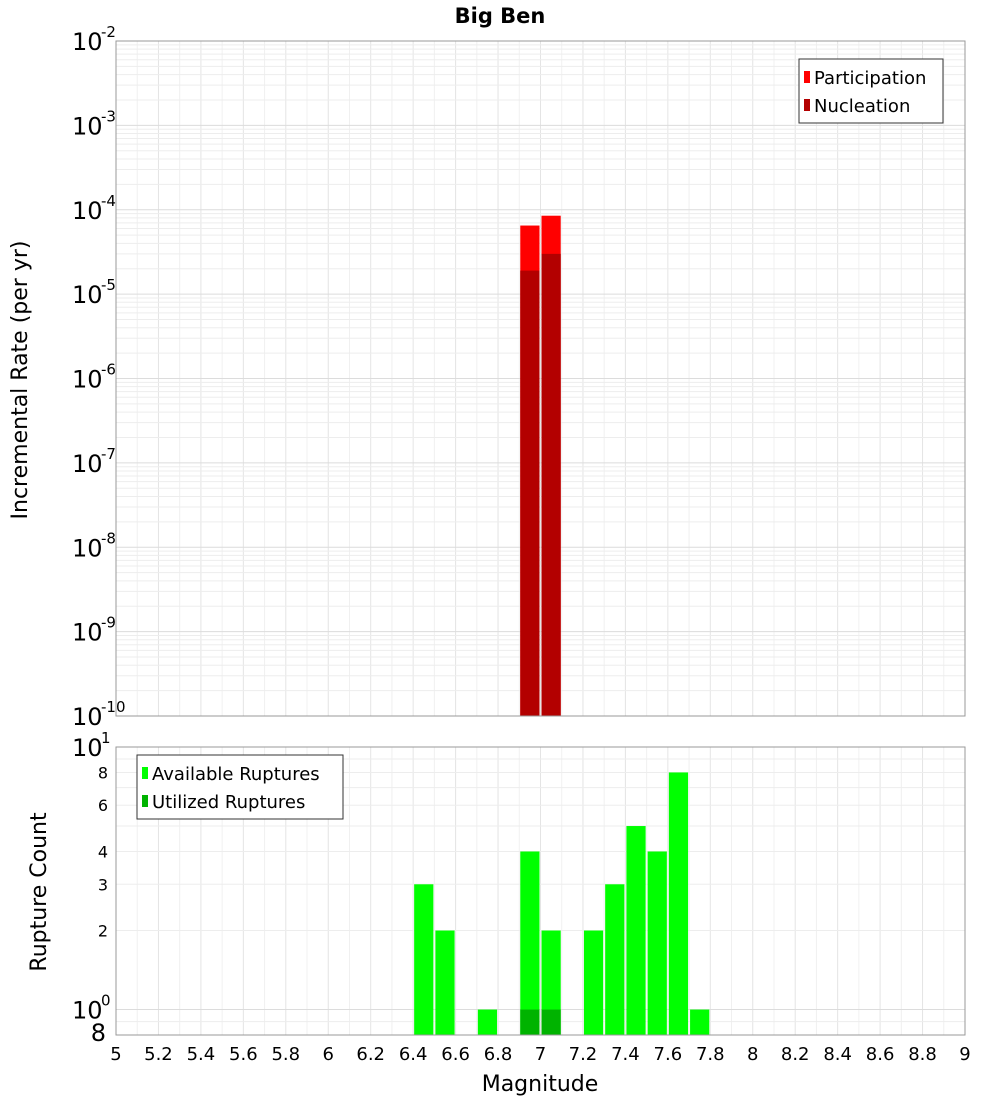 The width and height of the screenshot is (1000, 1100). What do you see at coordinates (103, 805) in the screenshot?
I see `bottom-y-tick-label: 6` at bounding box center [103, 805].